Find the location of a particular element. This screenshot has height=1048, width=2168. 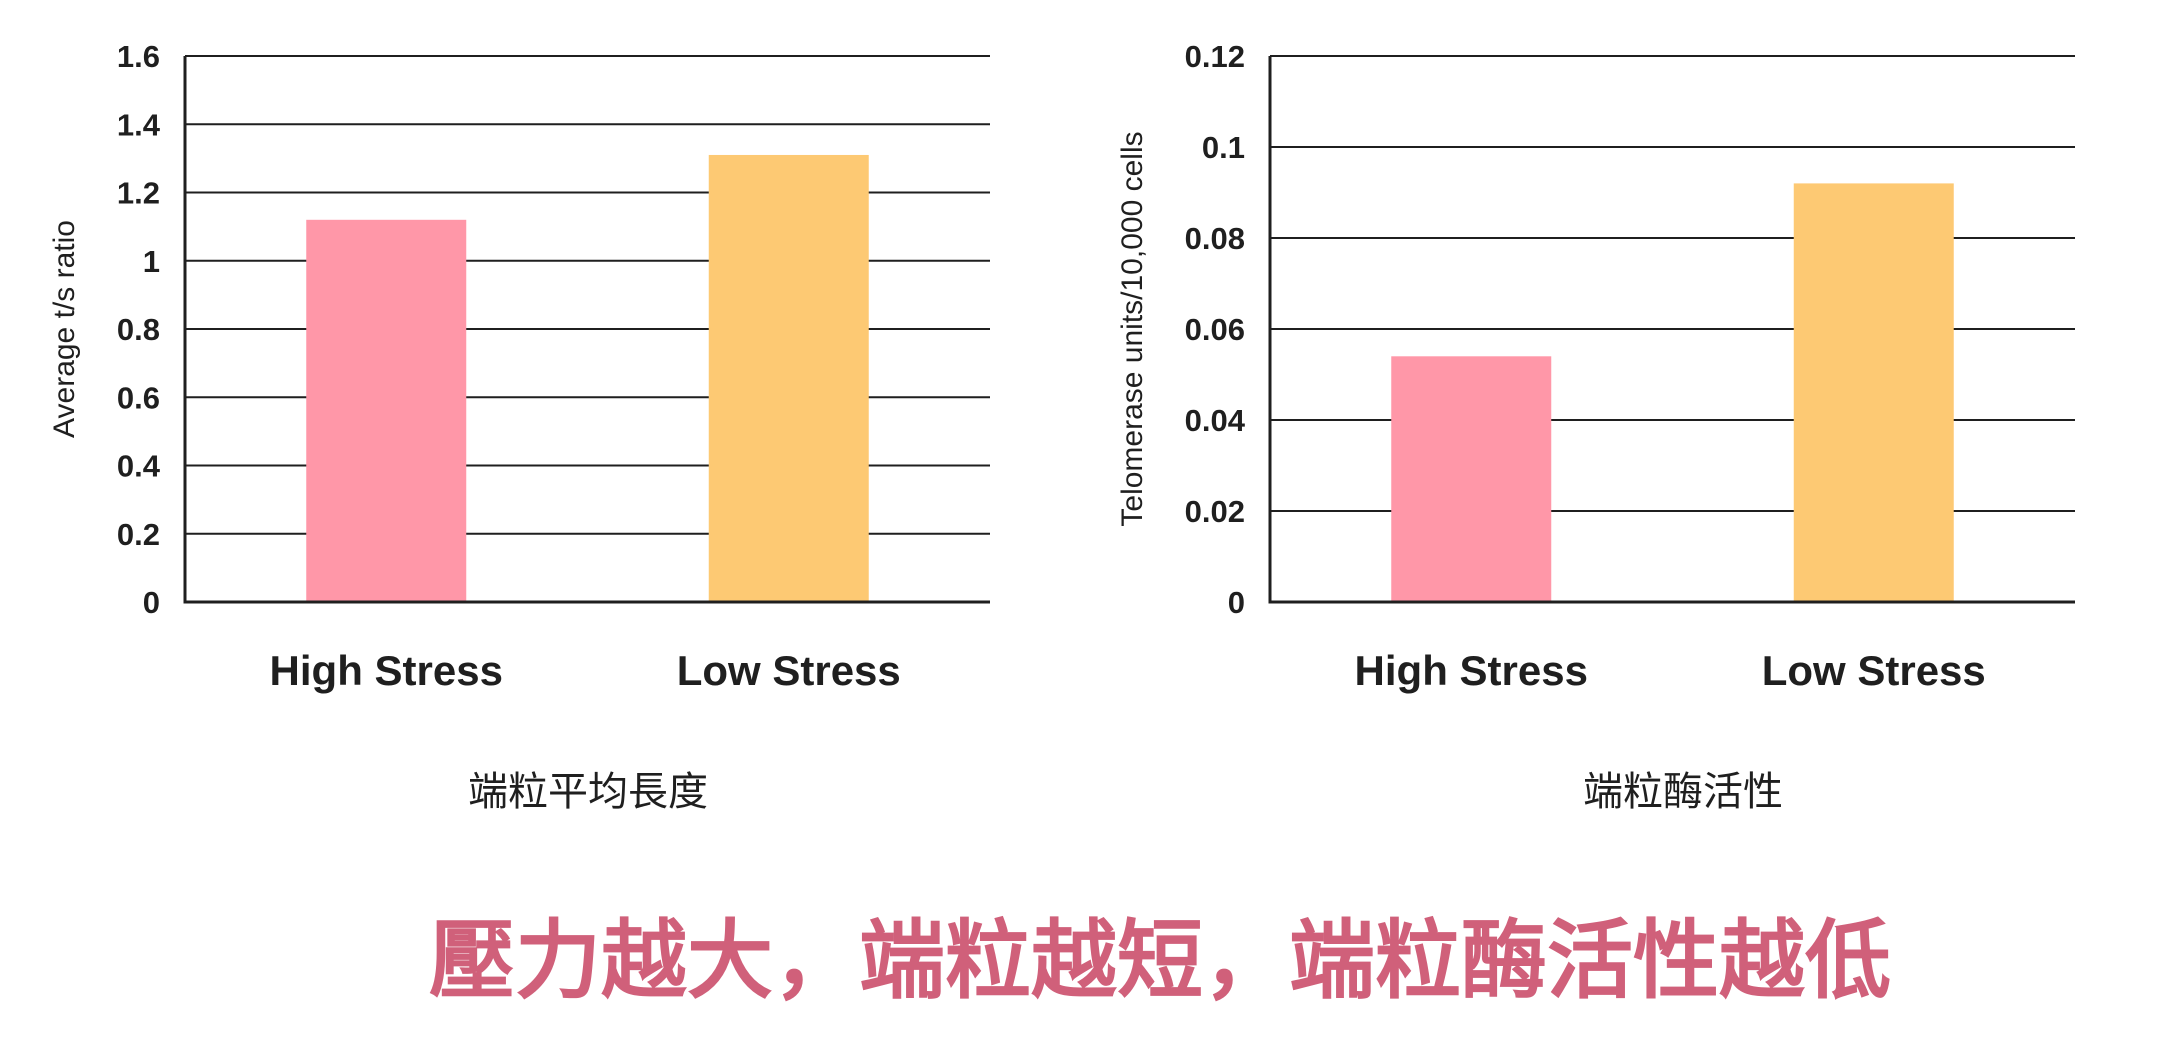

headline-text: 壓力越大，端粒越短，端粒酶活性越低 is located at coordinates (1160, 961).